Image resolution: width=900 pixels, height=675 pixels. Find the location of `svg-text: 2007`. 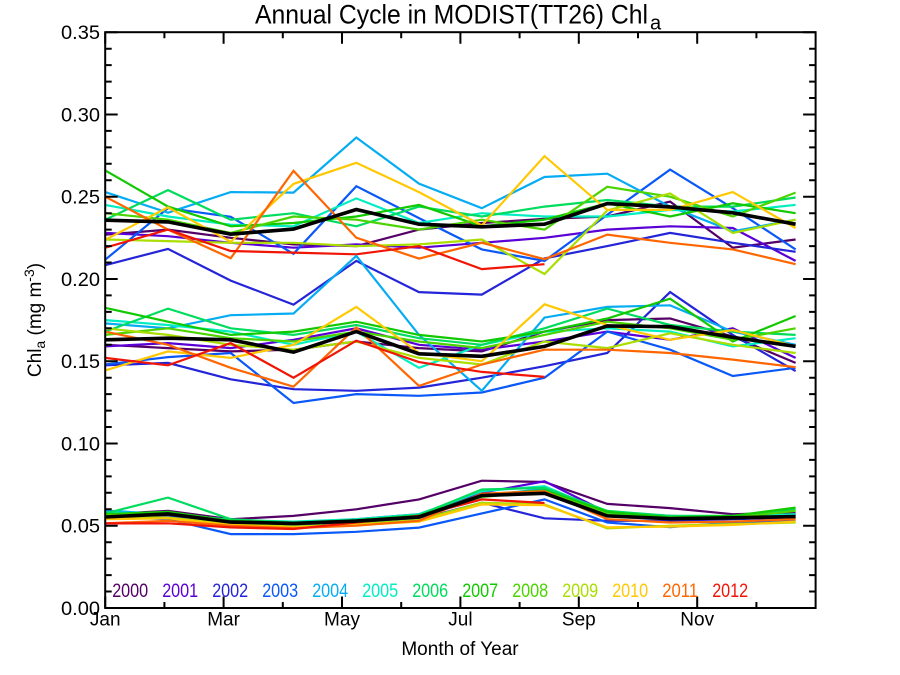

svg-text: 2007 is located at coordinates (480, 591).